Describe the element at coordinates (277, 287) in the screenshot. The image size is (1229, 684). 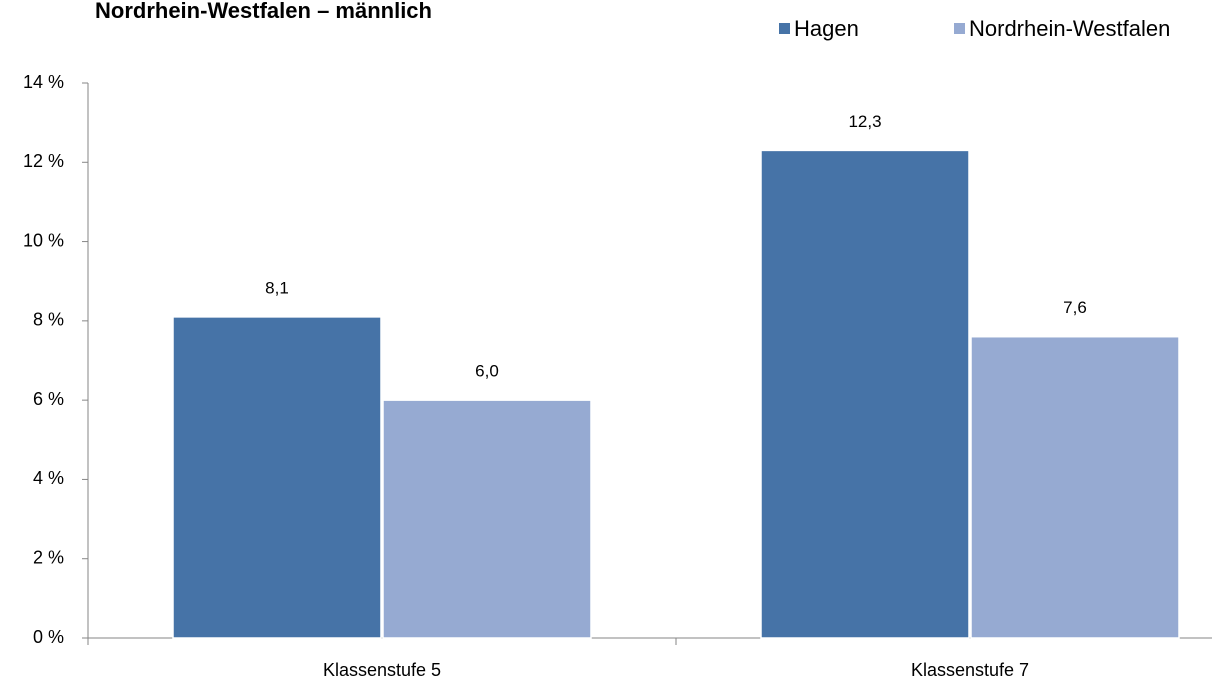
I see `value-label: 8,1` at that location.